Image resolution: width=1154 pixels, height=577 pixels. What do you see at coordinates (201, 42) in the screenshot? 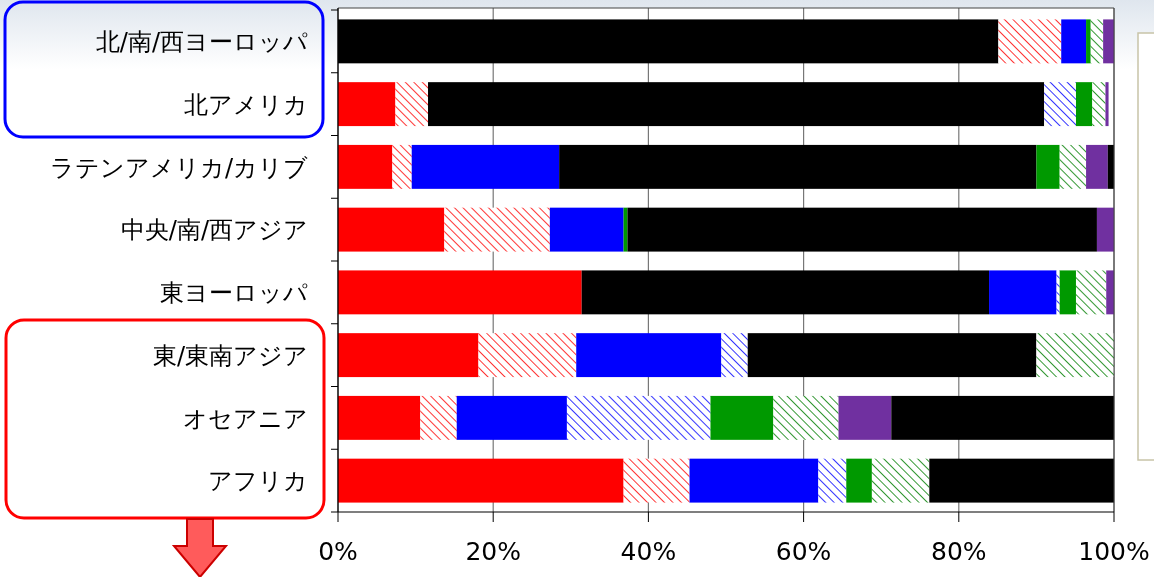
I see `y-tick-label: 北/南/西ヨーロッパ` at bounding box center [201, 42].